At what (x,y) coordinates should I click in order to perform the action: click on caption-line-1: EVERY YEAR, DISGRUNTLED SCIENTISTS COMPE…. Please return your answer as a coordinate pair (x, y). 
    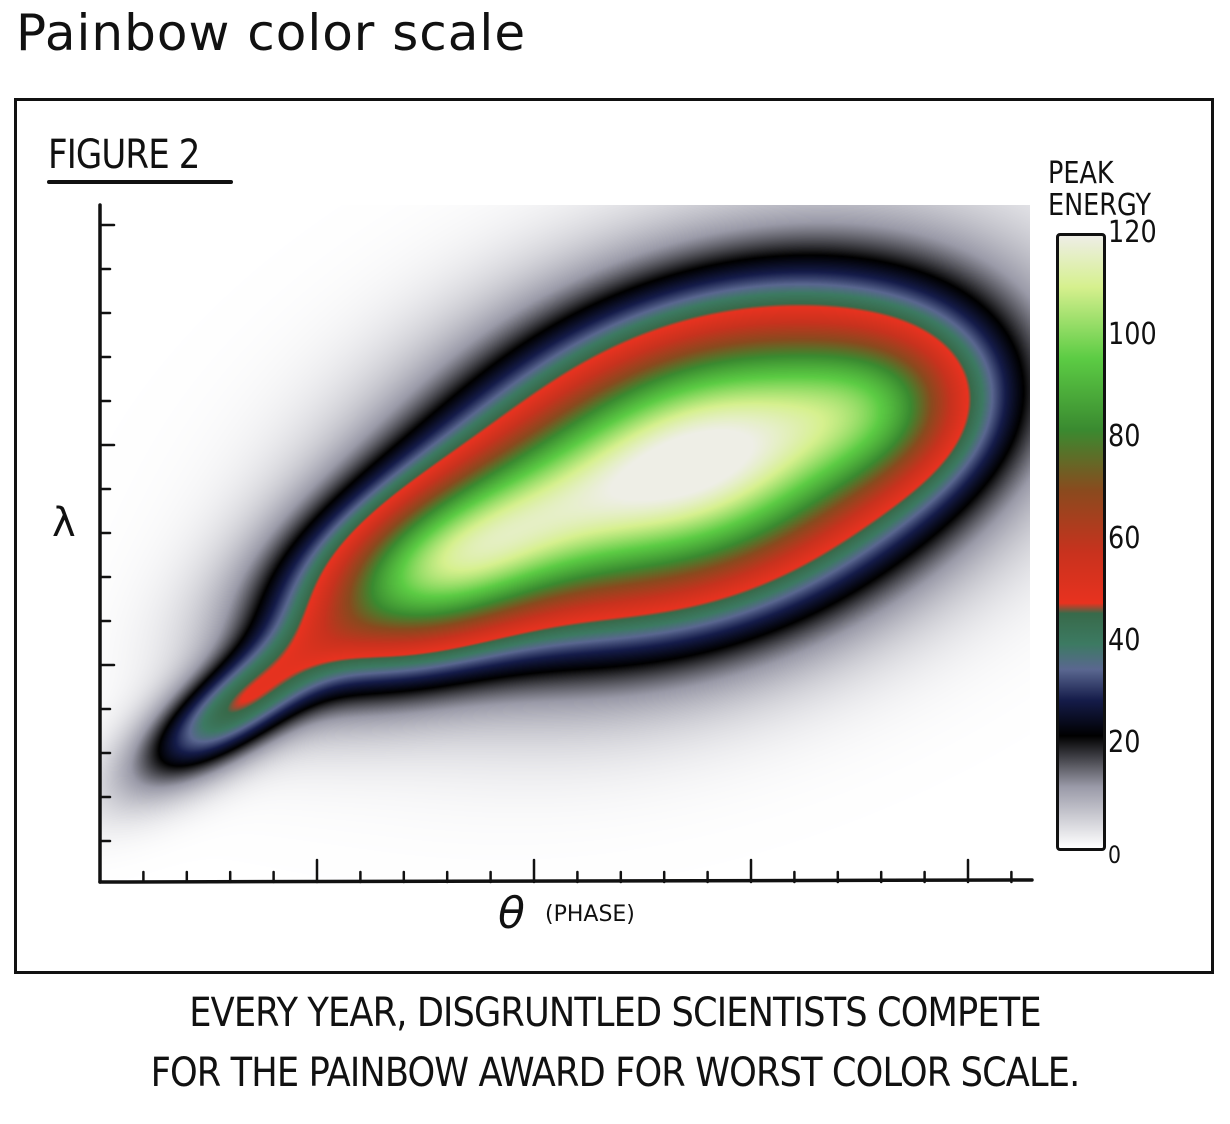
    Looking at the image, I should click on (615, 1013).